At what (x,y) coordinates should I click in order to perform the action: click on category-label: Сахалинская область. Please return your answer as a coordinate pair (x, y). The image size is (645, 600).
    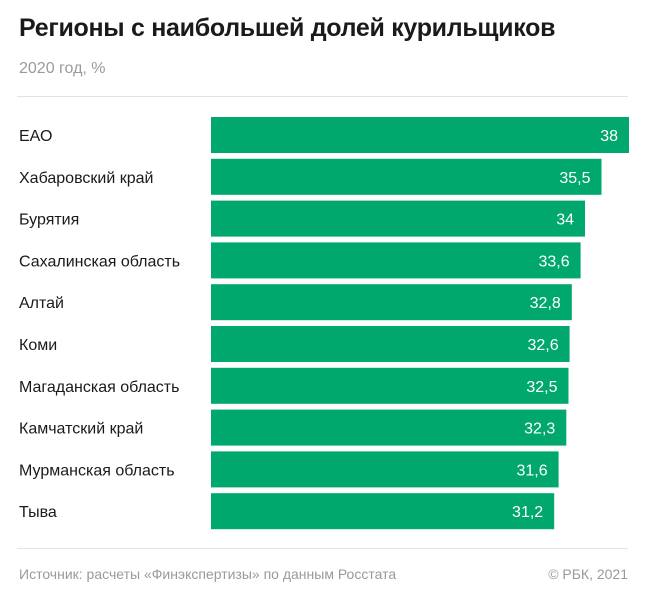
    Looking at the image, I should click on (99, 261).